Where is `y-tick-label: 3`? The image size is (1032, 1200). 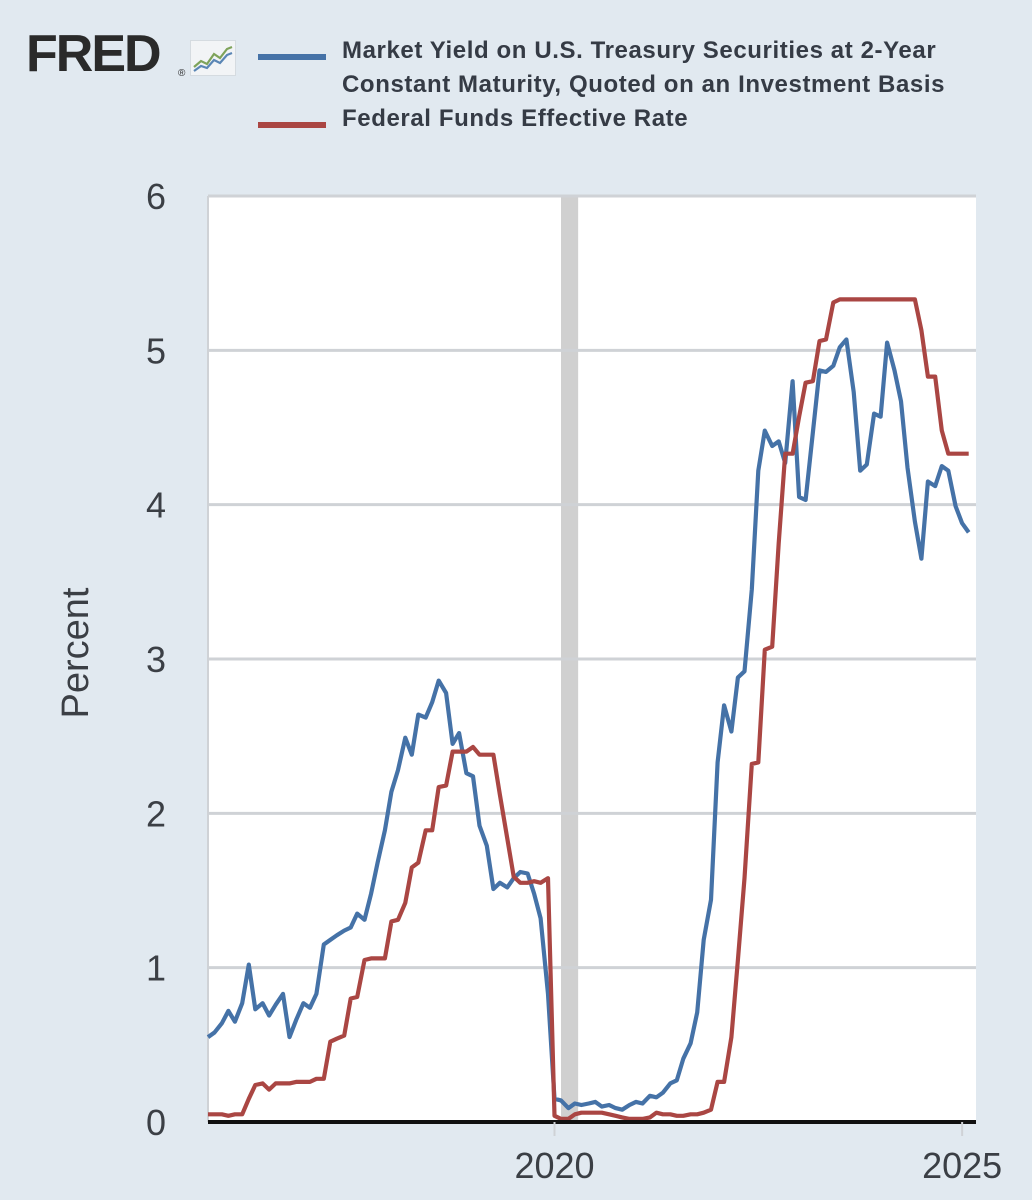 y-tick-label: 3 is located at coordinates (156, 659).